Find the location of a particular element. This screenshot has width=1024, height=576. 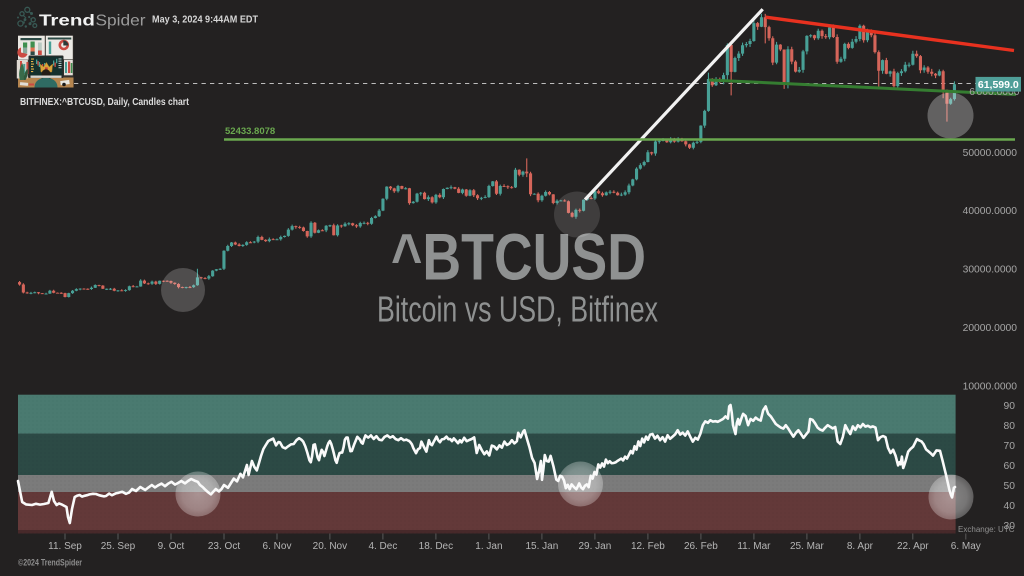

svg-text: Trend is located at coordinates (67, 21).